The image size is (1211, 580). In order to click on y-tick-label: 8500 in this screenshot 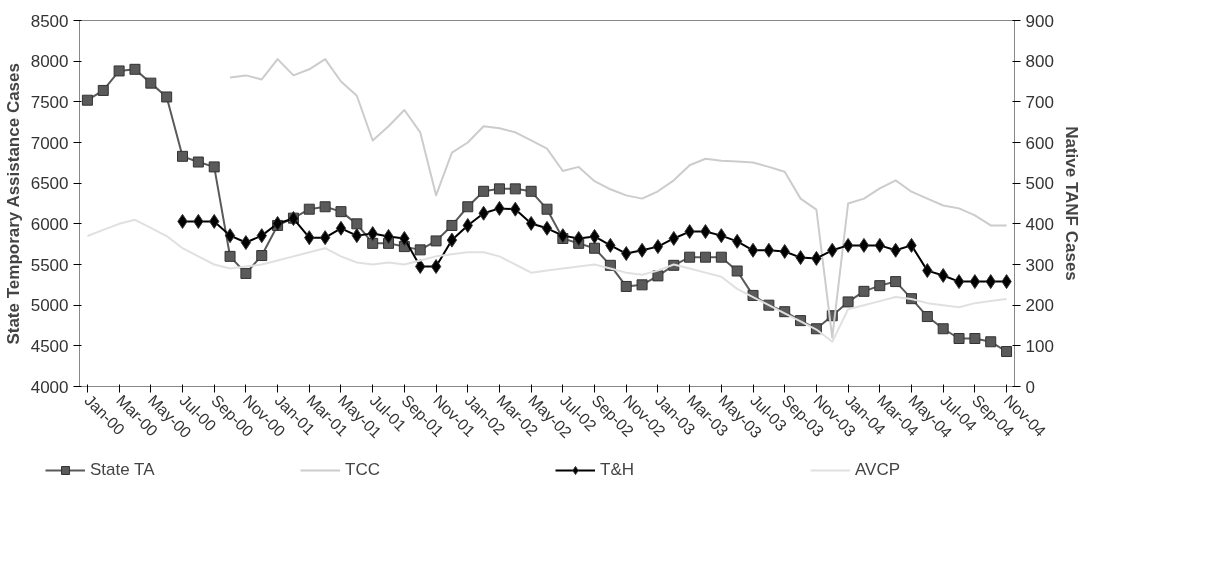, I will do `click(49, 21)`.